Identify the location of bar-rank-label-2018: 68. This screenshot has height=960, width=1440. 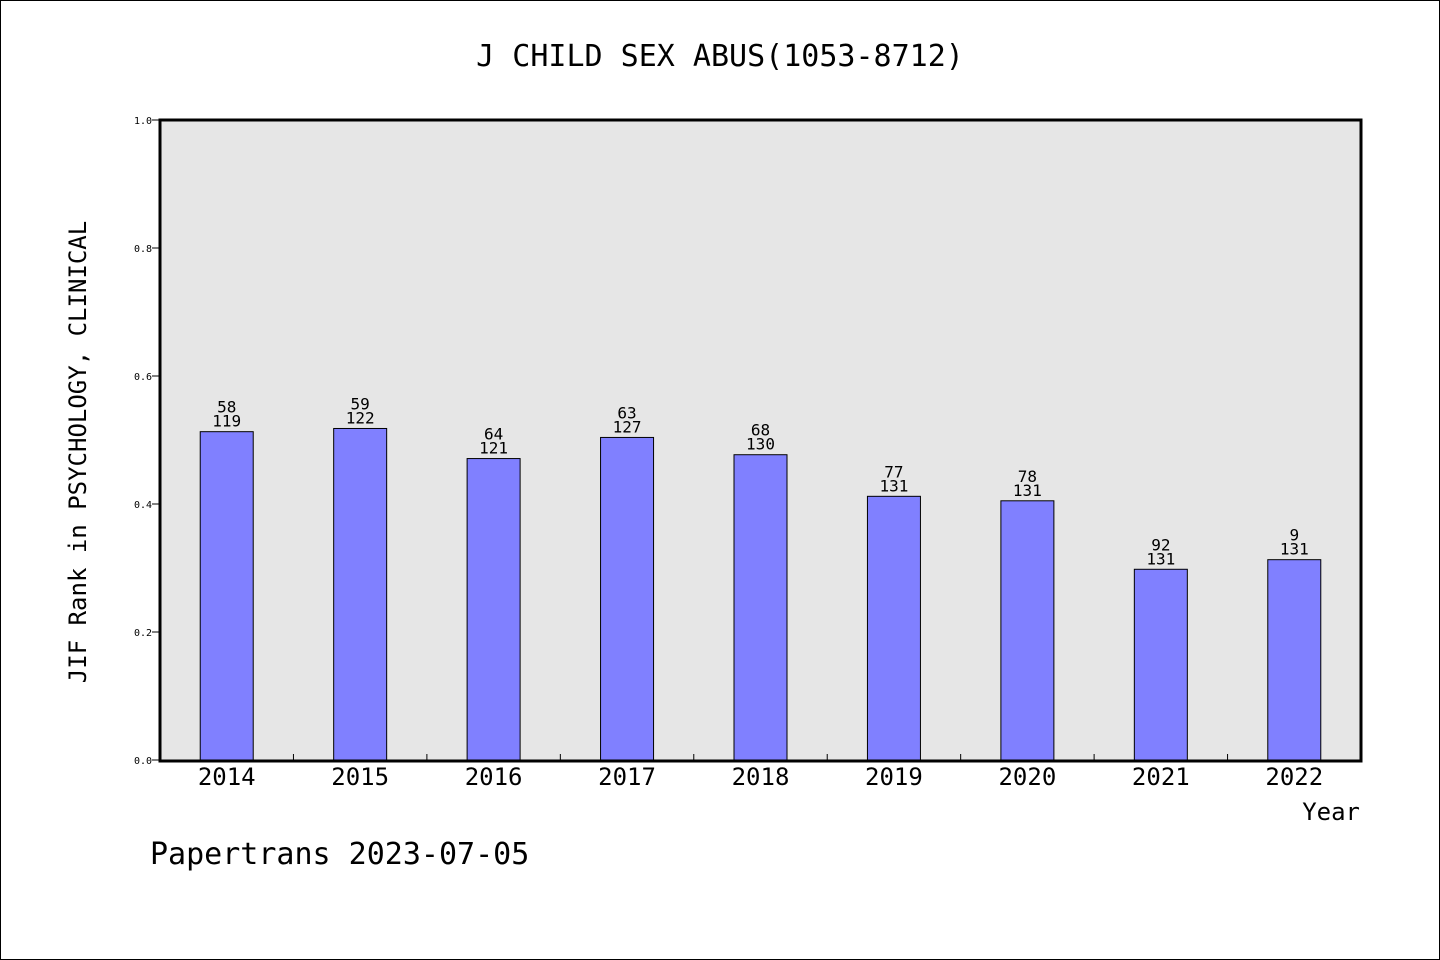
(760, 430).